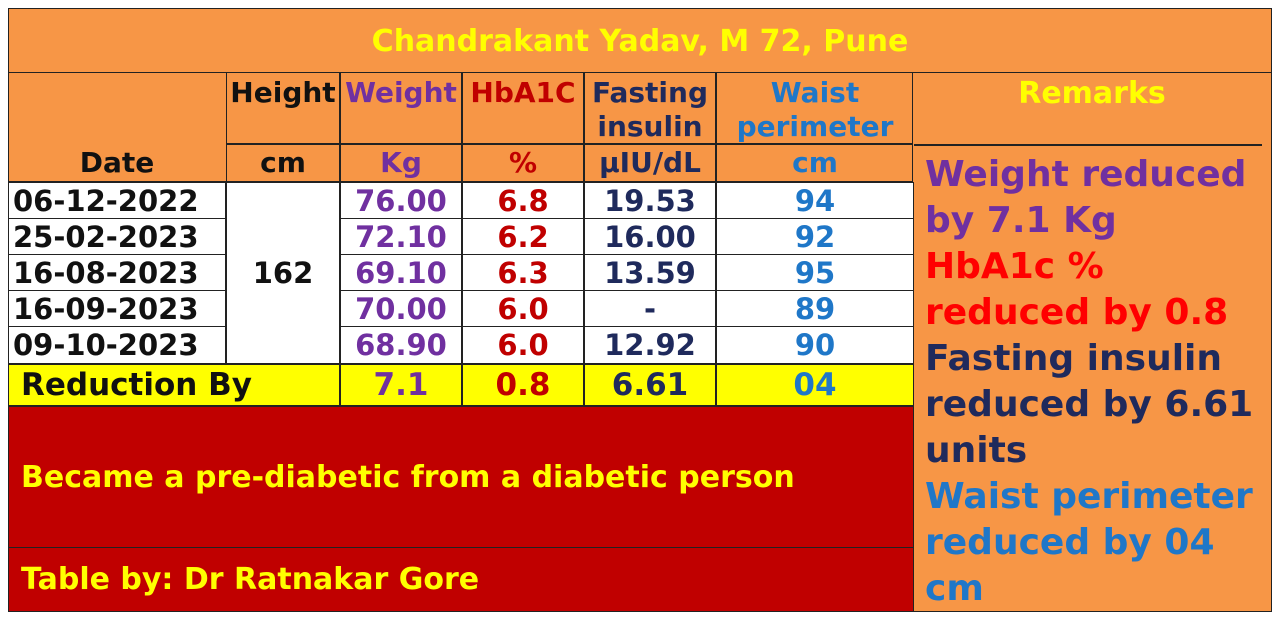 This screenshot has height=619, width=1280. I want to click on insulin-header-cell, so click(650, 108).